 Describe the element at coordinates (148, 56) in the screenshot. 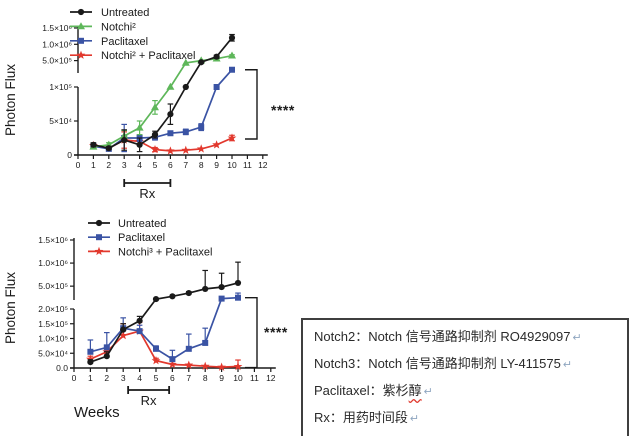

I see `legend-label: Notchi² + Paclitaxel` at that location.